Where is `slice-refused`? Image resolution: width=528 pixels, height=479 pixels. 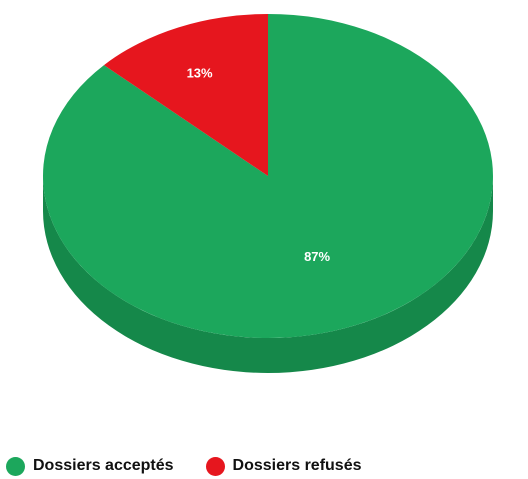 slice-refused is located at coordinates (185, 94).